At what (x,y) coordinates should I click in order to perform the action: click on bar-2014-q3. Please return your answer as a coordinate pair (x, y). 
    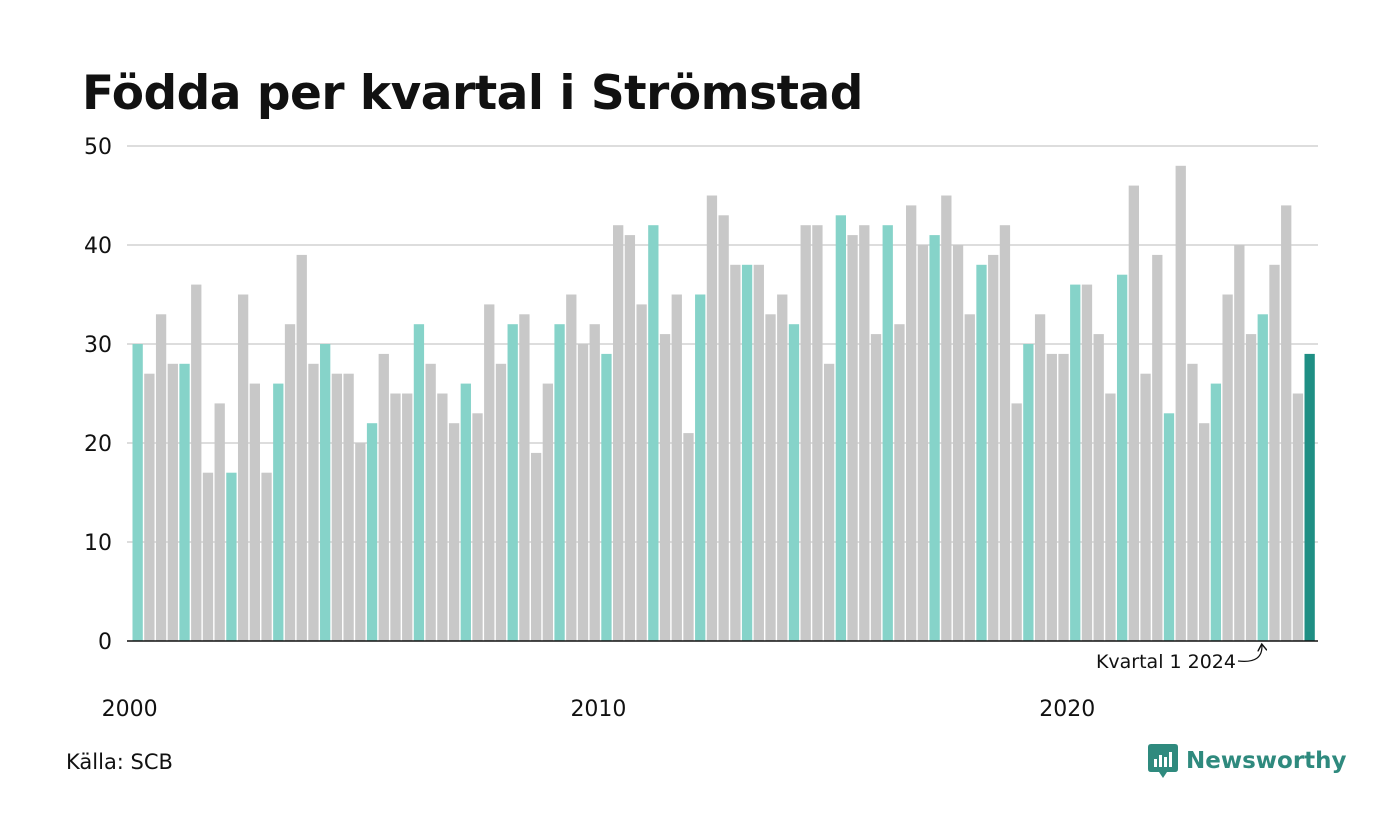
    Looking at the image, I should click on (817, 433).